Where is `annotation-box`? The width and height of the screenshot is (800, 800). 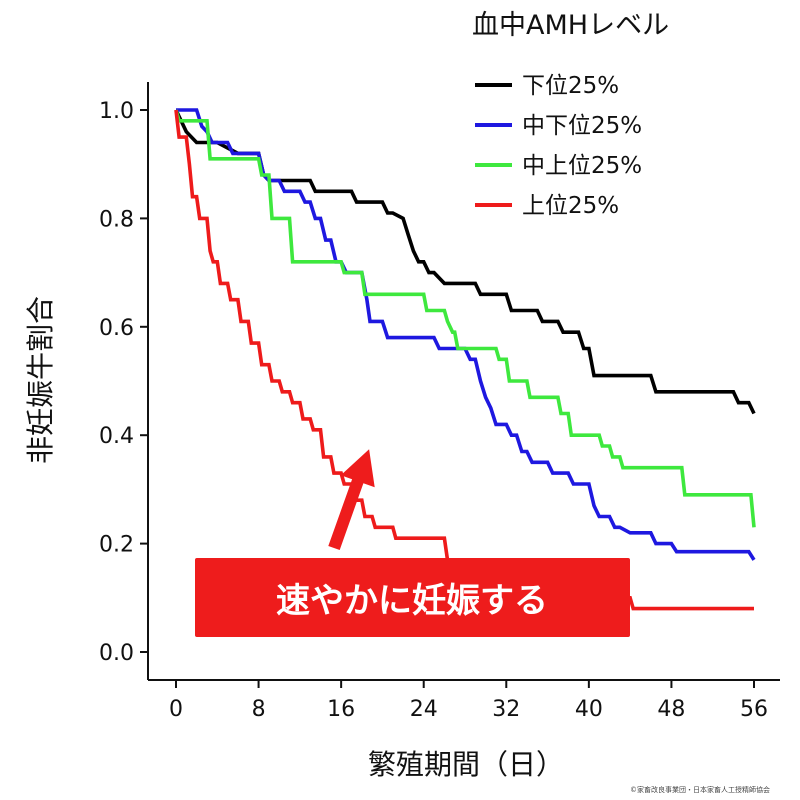 annotation-box is located at coordinates (412, 597).